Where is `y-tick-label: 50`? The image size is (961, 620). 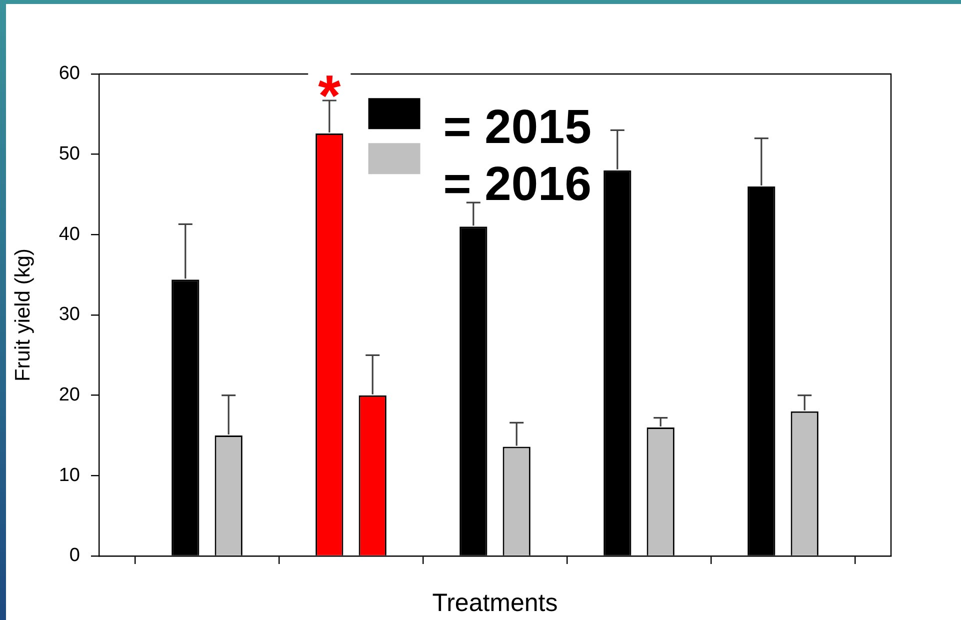
y-tick-label: 50 is located at coordinates (69, 154).